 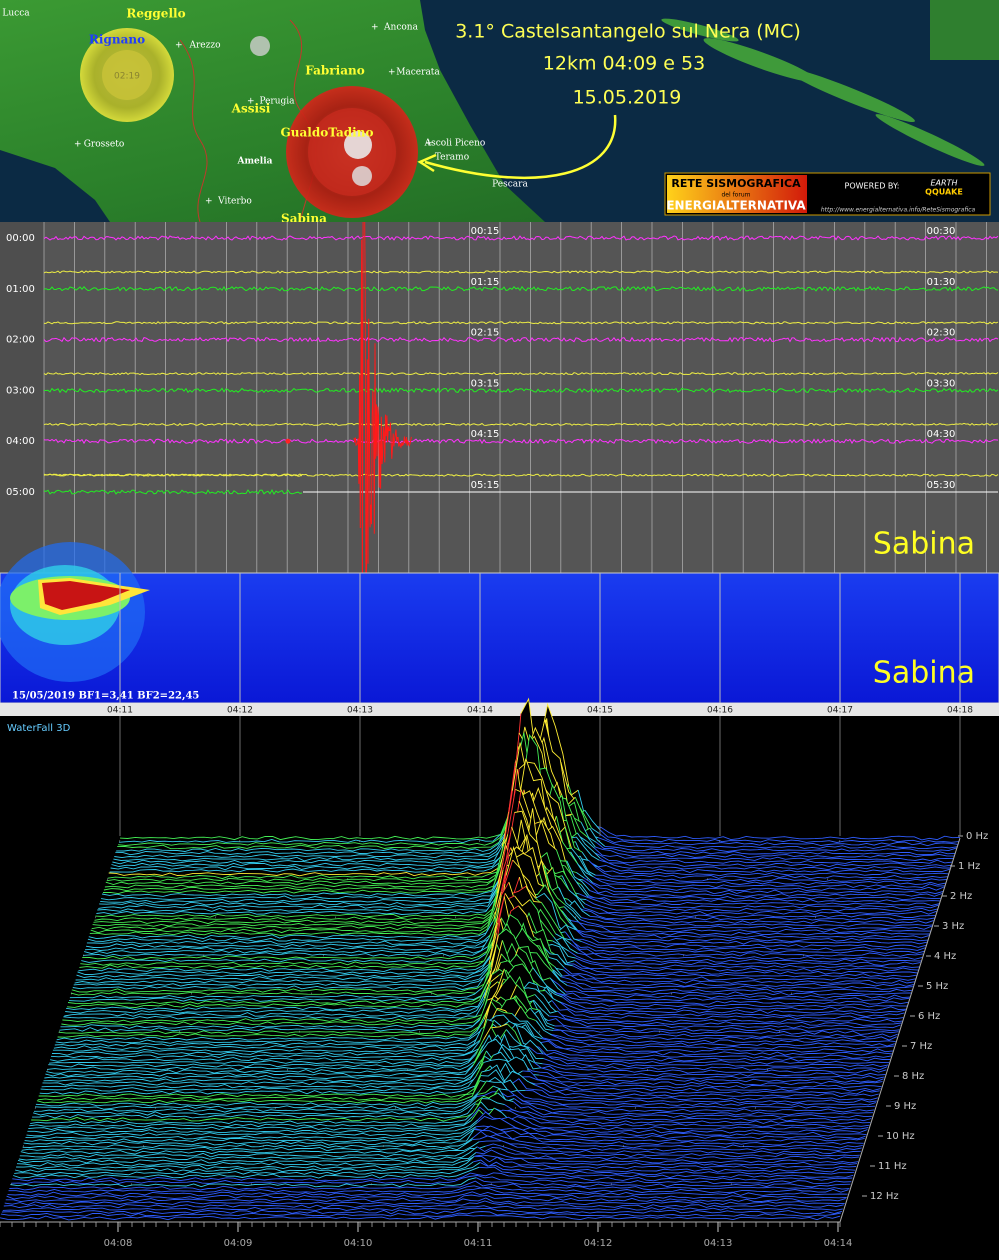 I want to click on place-label: Lucca, so click(x=16, y=14).